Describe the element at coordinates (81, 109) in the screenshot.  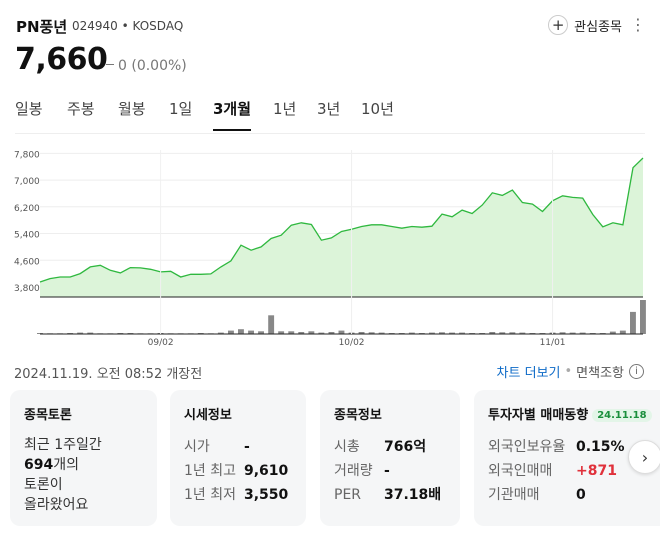
I see `tab-weekly: 주봉` at that location.